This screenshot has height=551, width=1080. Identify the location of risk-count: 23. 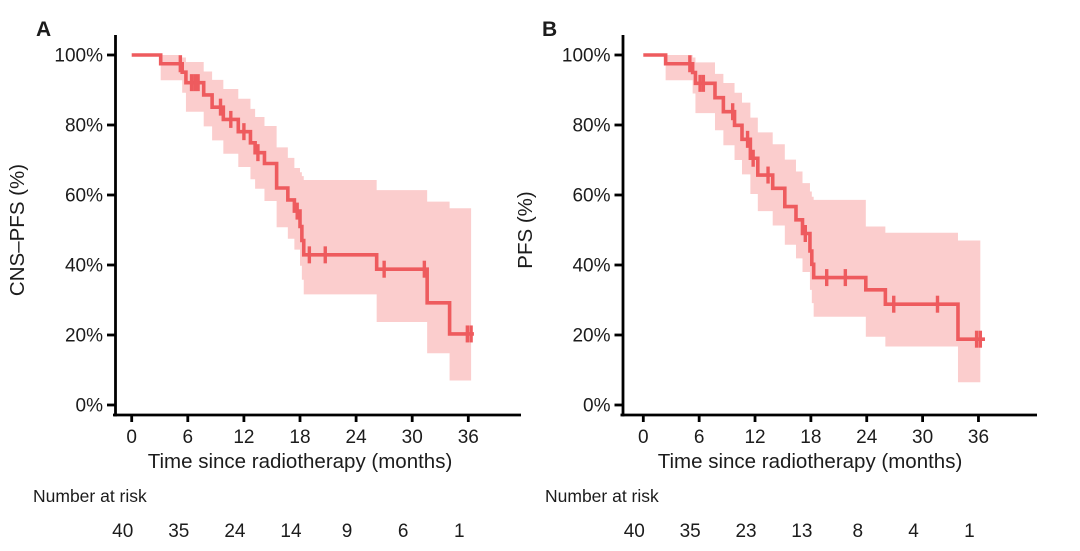
(745, 531).